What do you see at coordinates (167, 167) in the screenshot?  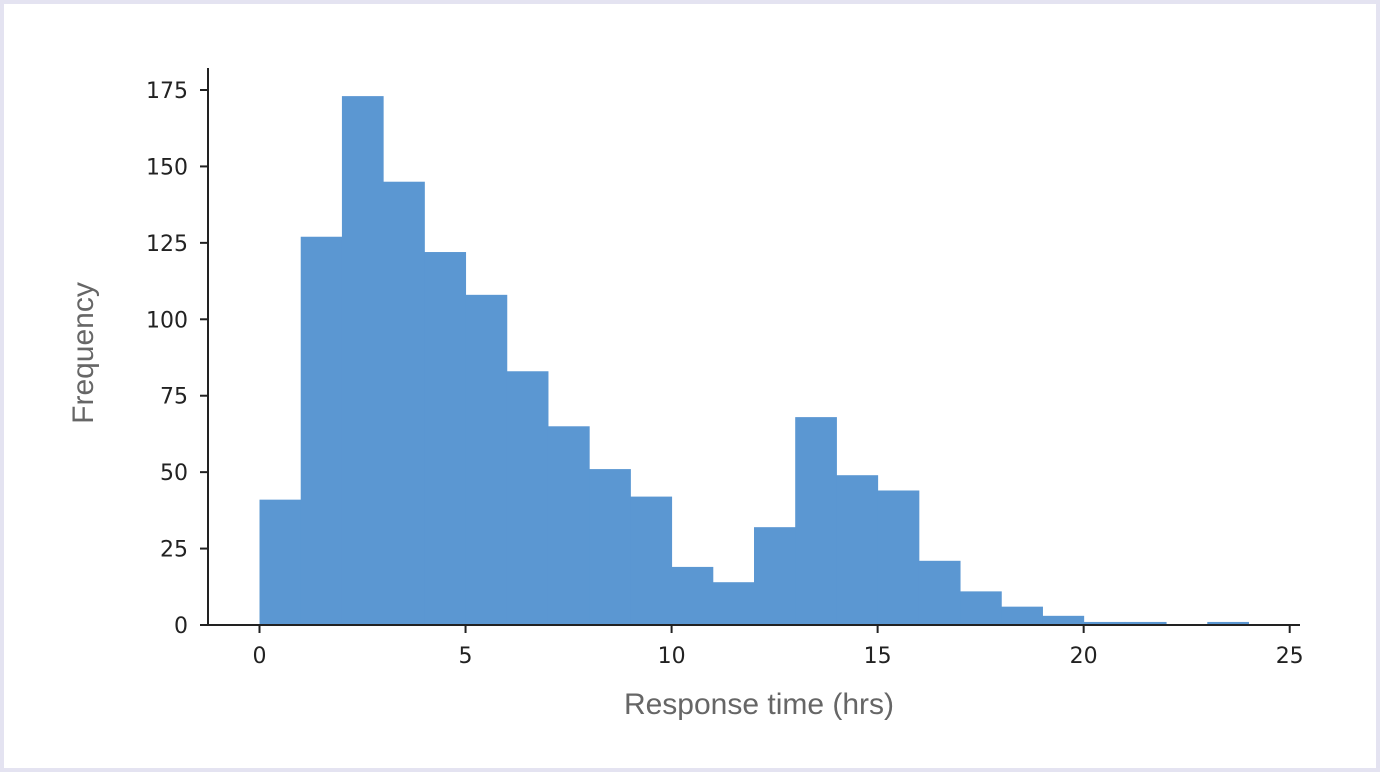 I see `y-tick-label: 150` at bounding box center [167, 167].